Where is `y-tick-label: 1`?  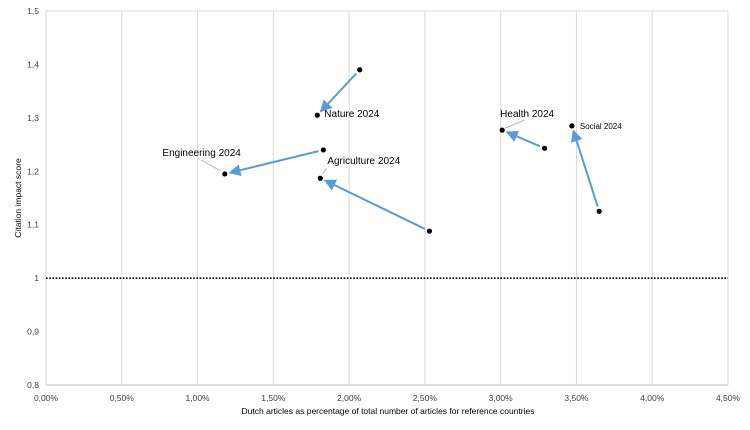 y-tick-label: 1 is located at coordinates (36, 278).